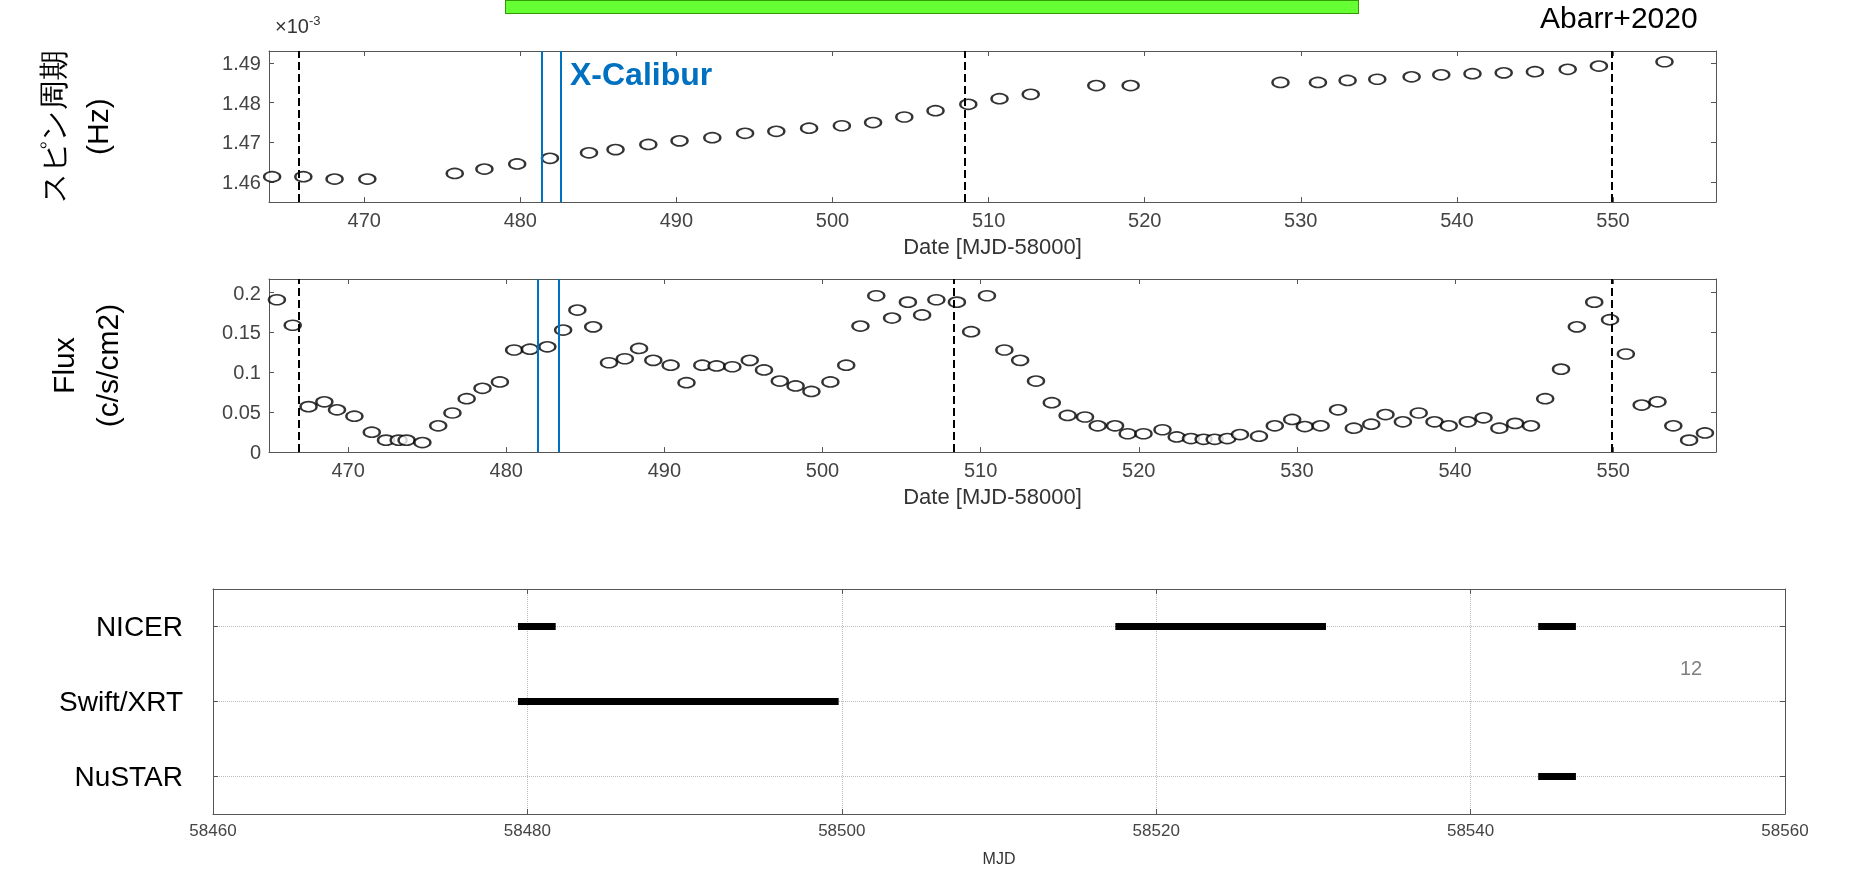  Describe the element at coordinates (128, 776) in the screenshot. I see `y-tick-label: NuSTAR` at that location.